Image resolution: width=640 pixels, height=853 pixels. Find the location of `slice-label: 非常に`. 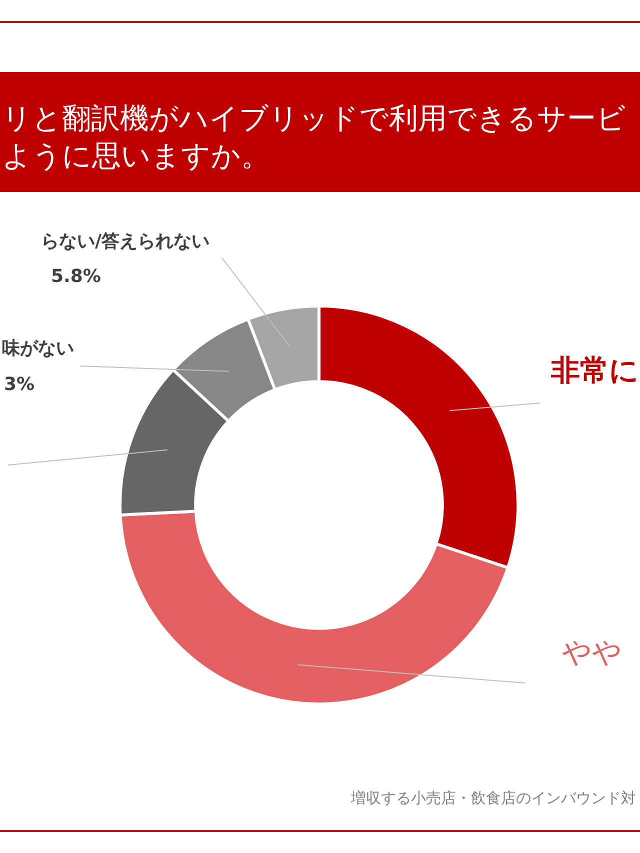

slice-label: 非常に is located at coordinates (594, 370).